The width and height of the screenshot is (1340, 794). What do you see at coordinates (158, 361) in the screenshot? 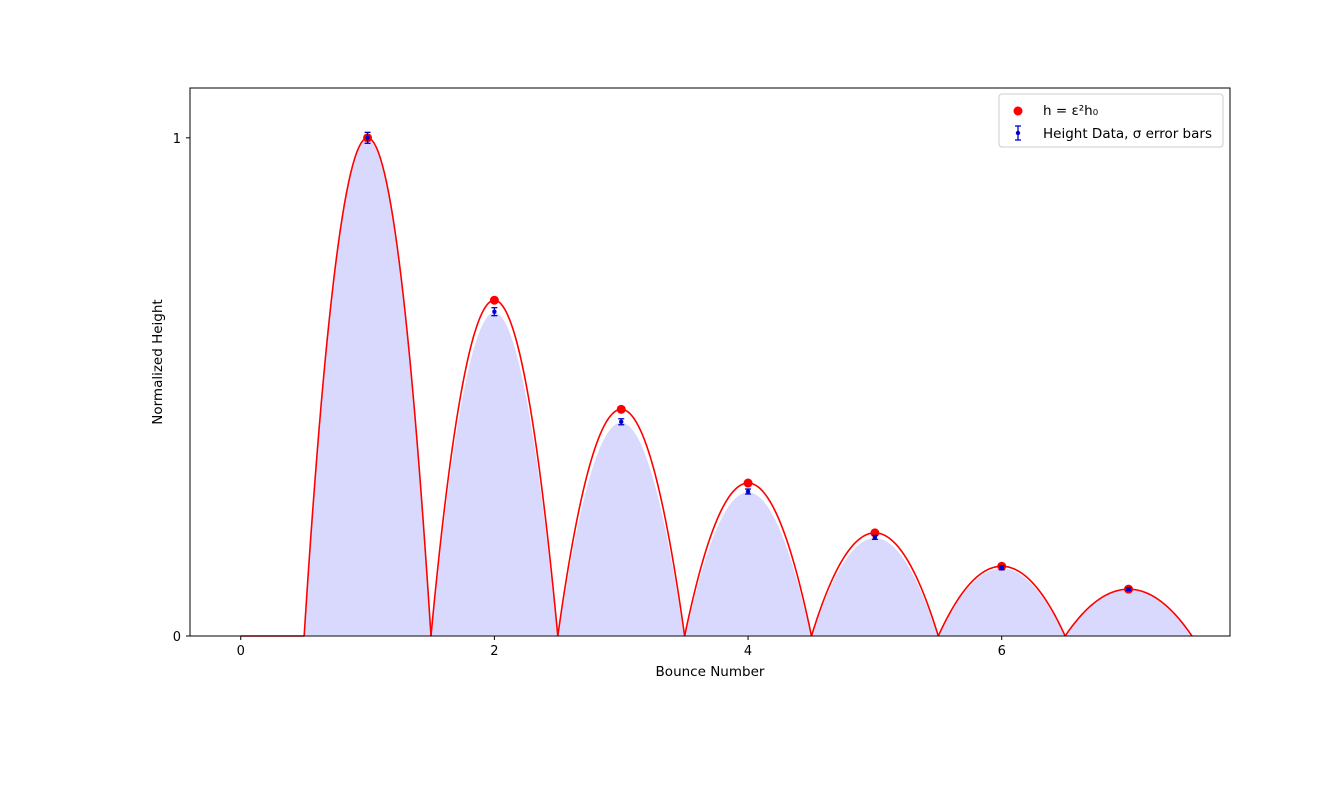
I see `y-axis-label: Normalized Height` at bounding box center [158, 361].